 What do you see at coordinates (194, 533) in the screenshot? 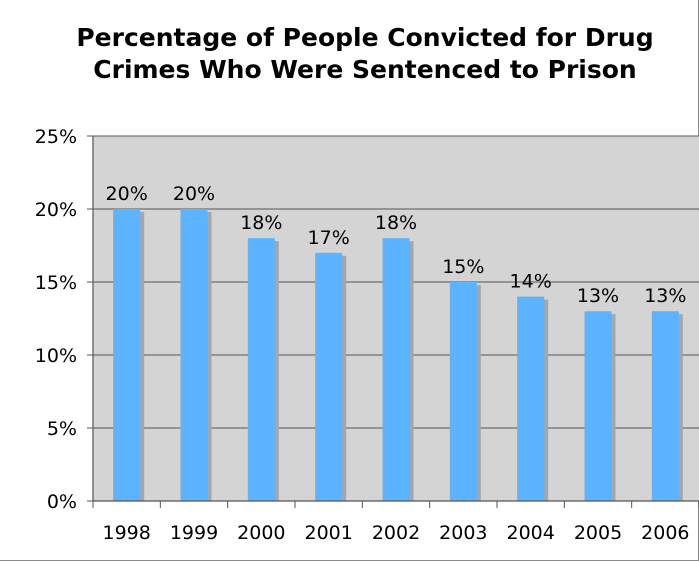
I see `x-tick-label: 1999` at bounding box center [194, 533].